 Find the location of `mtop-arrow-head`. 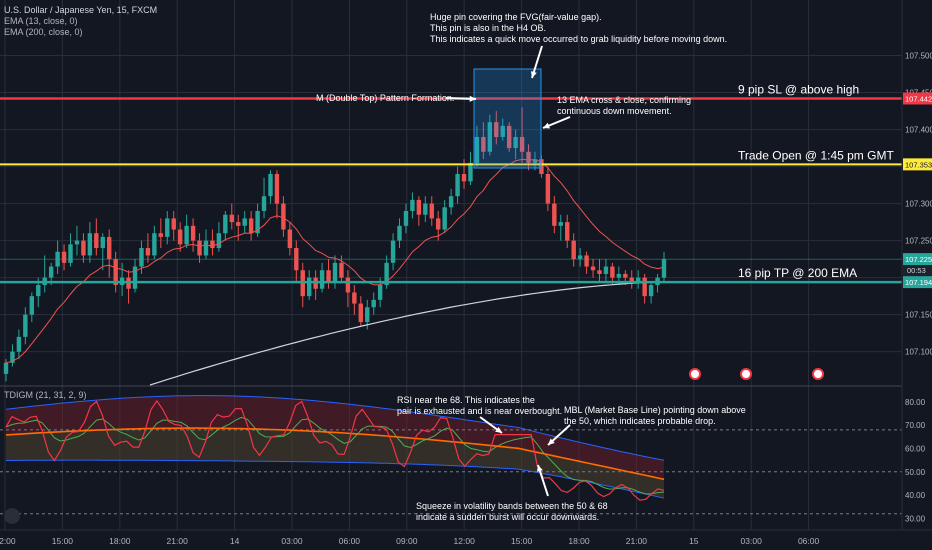

mtop-arrow-head is located at coordinates (472, 98).